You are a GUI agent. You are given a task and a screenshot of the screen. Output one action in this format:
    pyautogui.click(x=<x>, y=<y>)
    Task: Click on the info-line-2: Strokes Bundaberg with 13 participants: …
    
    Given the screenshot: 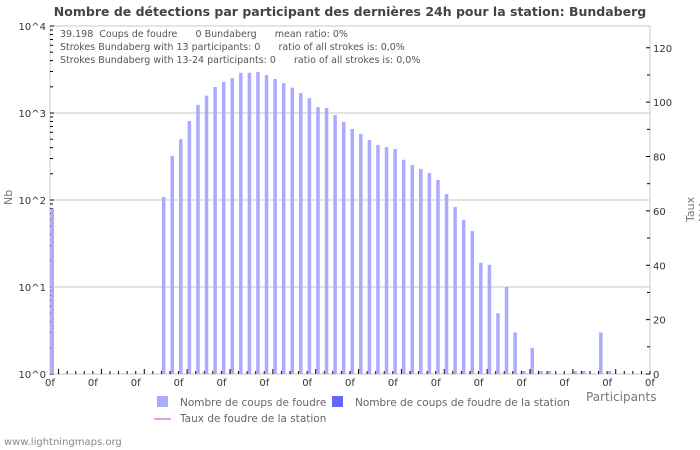 What is the action you would take?
    pyautogui.click(x=232, y=47)
    